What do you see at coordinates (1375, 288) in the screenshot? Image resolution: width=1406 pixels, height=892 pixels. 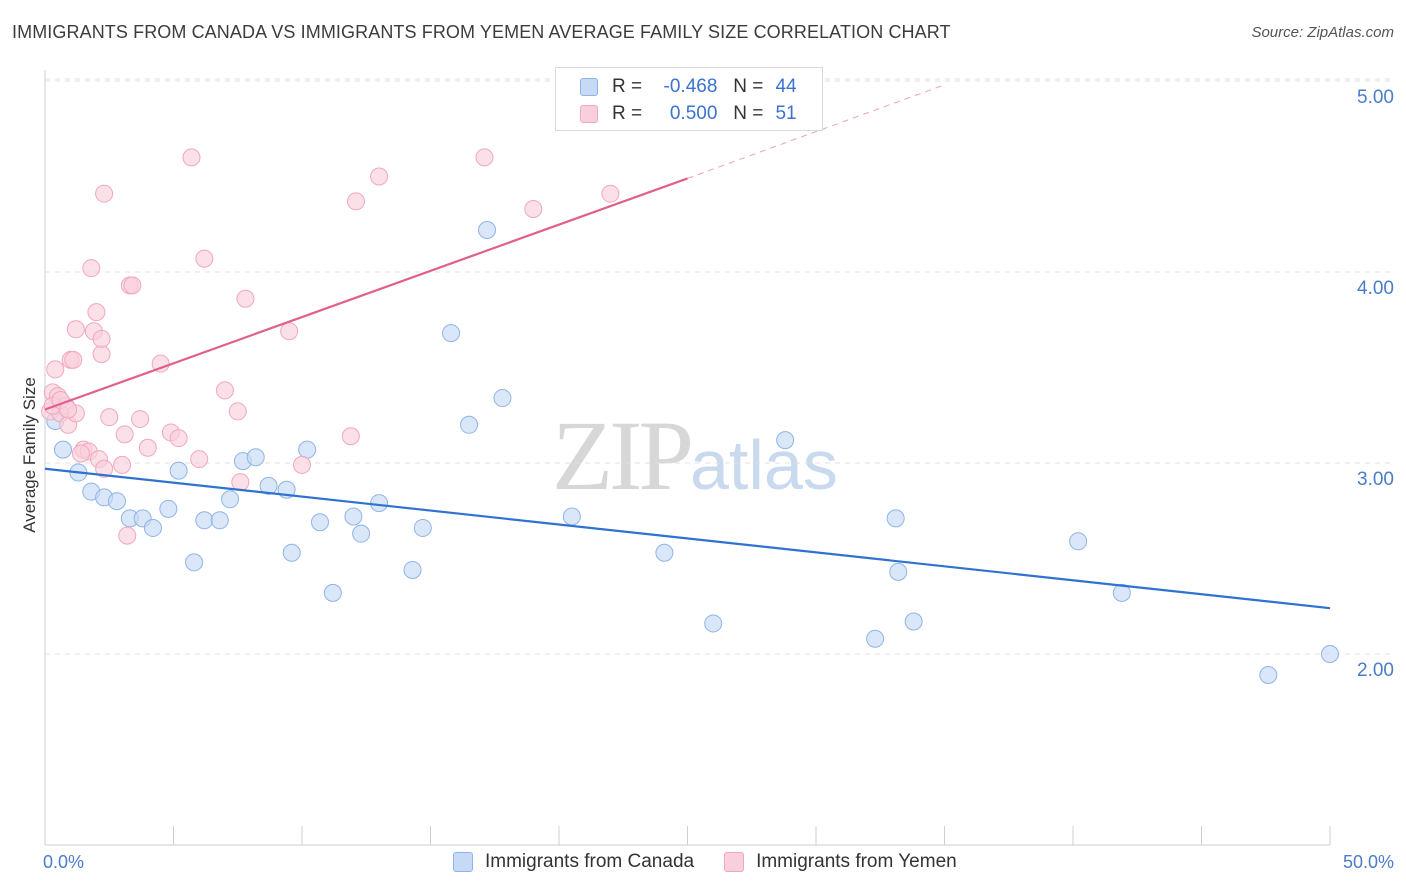 I see `y-tick-label-2: 4.00` at bounding box center [1375, 288].